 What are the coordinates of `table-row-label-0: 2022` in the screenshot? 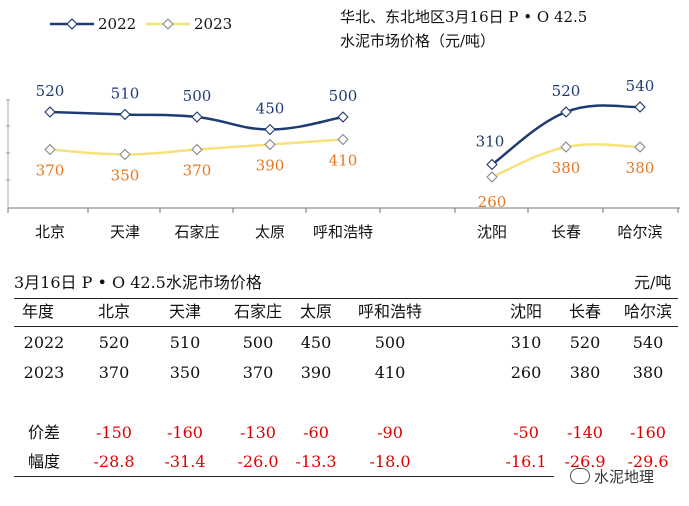 It's located at (44, 342).